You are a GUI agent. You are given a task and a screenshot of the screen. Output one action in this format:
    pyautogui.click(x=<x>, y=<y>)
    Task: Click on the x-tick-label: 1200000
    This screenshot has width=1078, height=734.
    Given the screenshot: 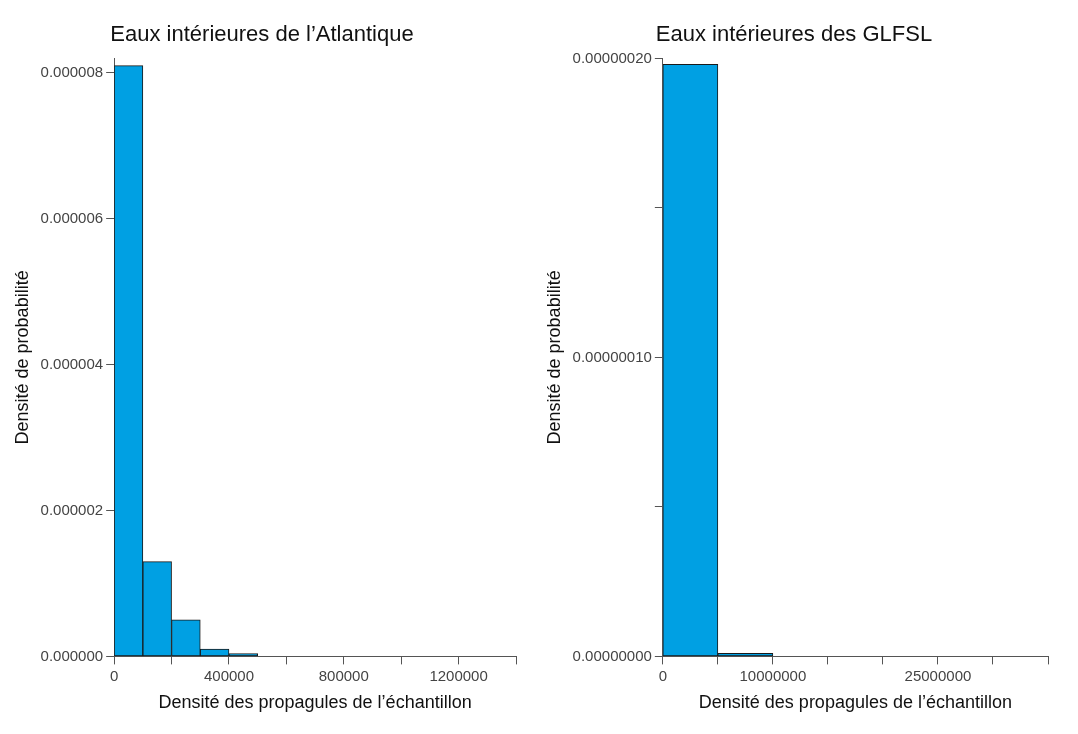 What is the action you would take?
    pyautogui.click(x=458, y=675)
    